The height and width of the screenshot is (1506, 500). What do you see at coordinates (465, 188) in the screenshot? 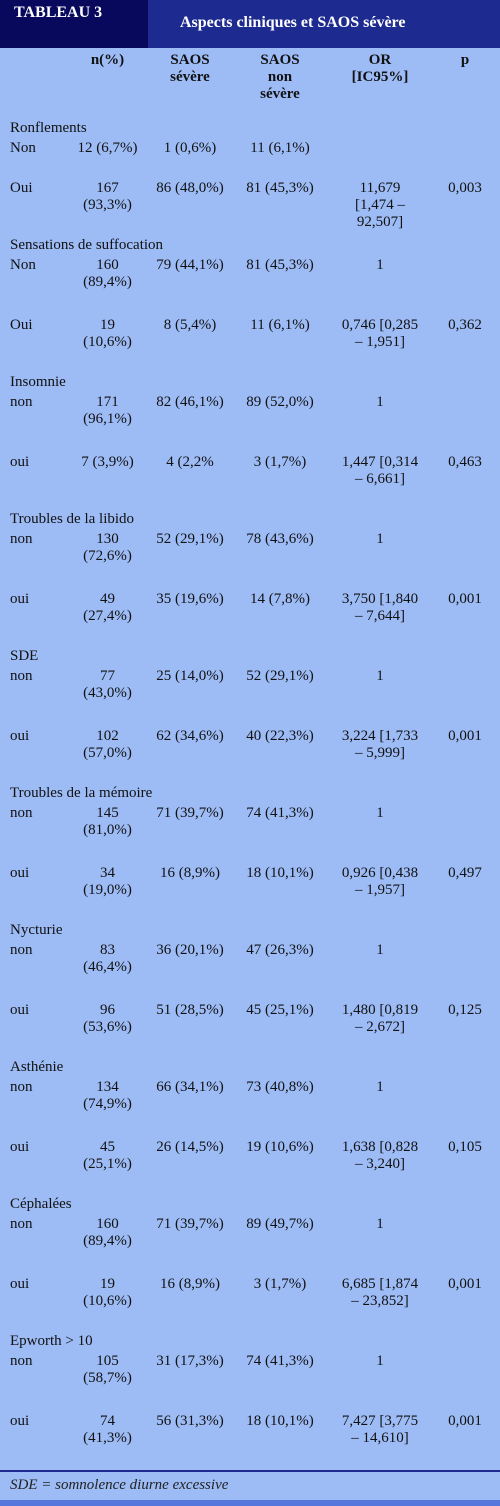
I see `cell-p: 0,003` at bounding box center [465, 188].